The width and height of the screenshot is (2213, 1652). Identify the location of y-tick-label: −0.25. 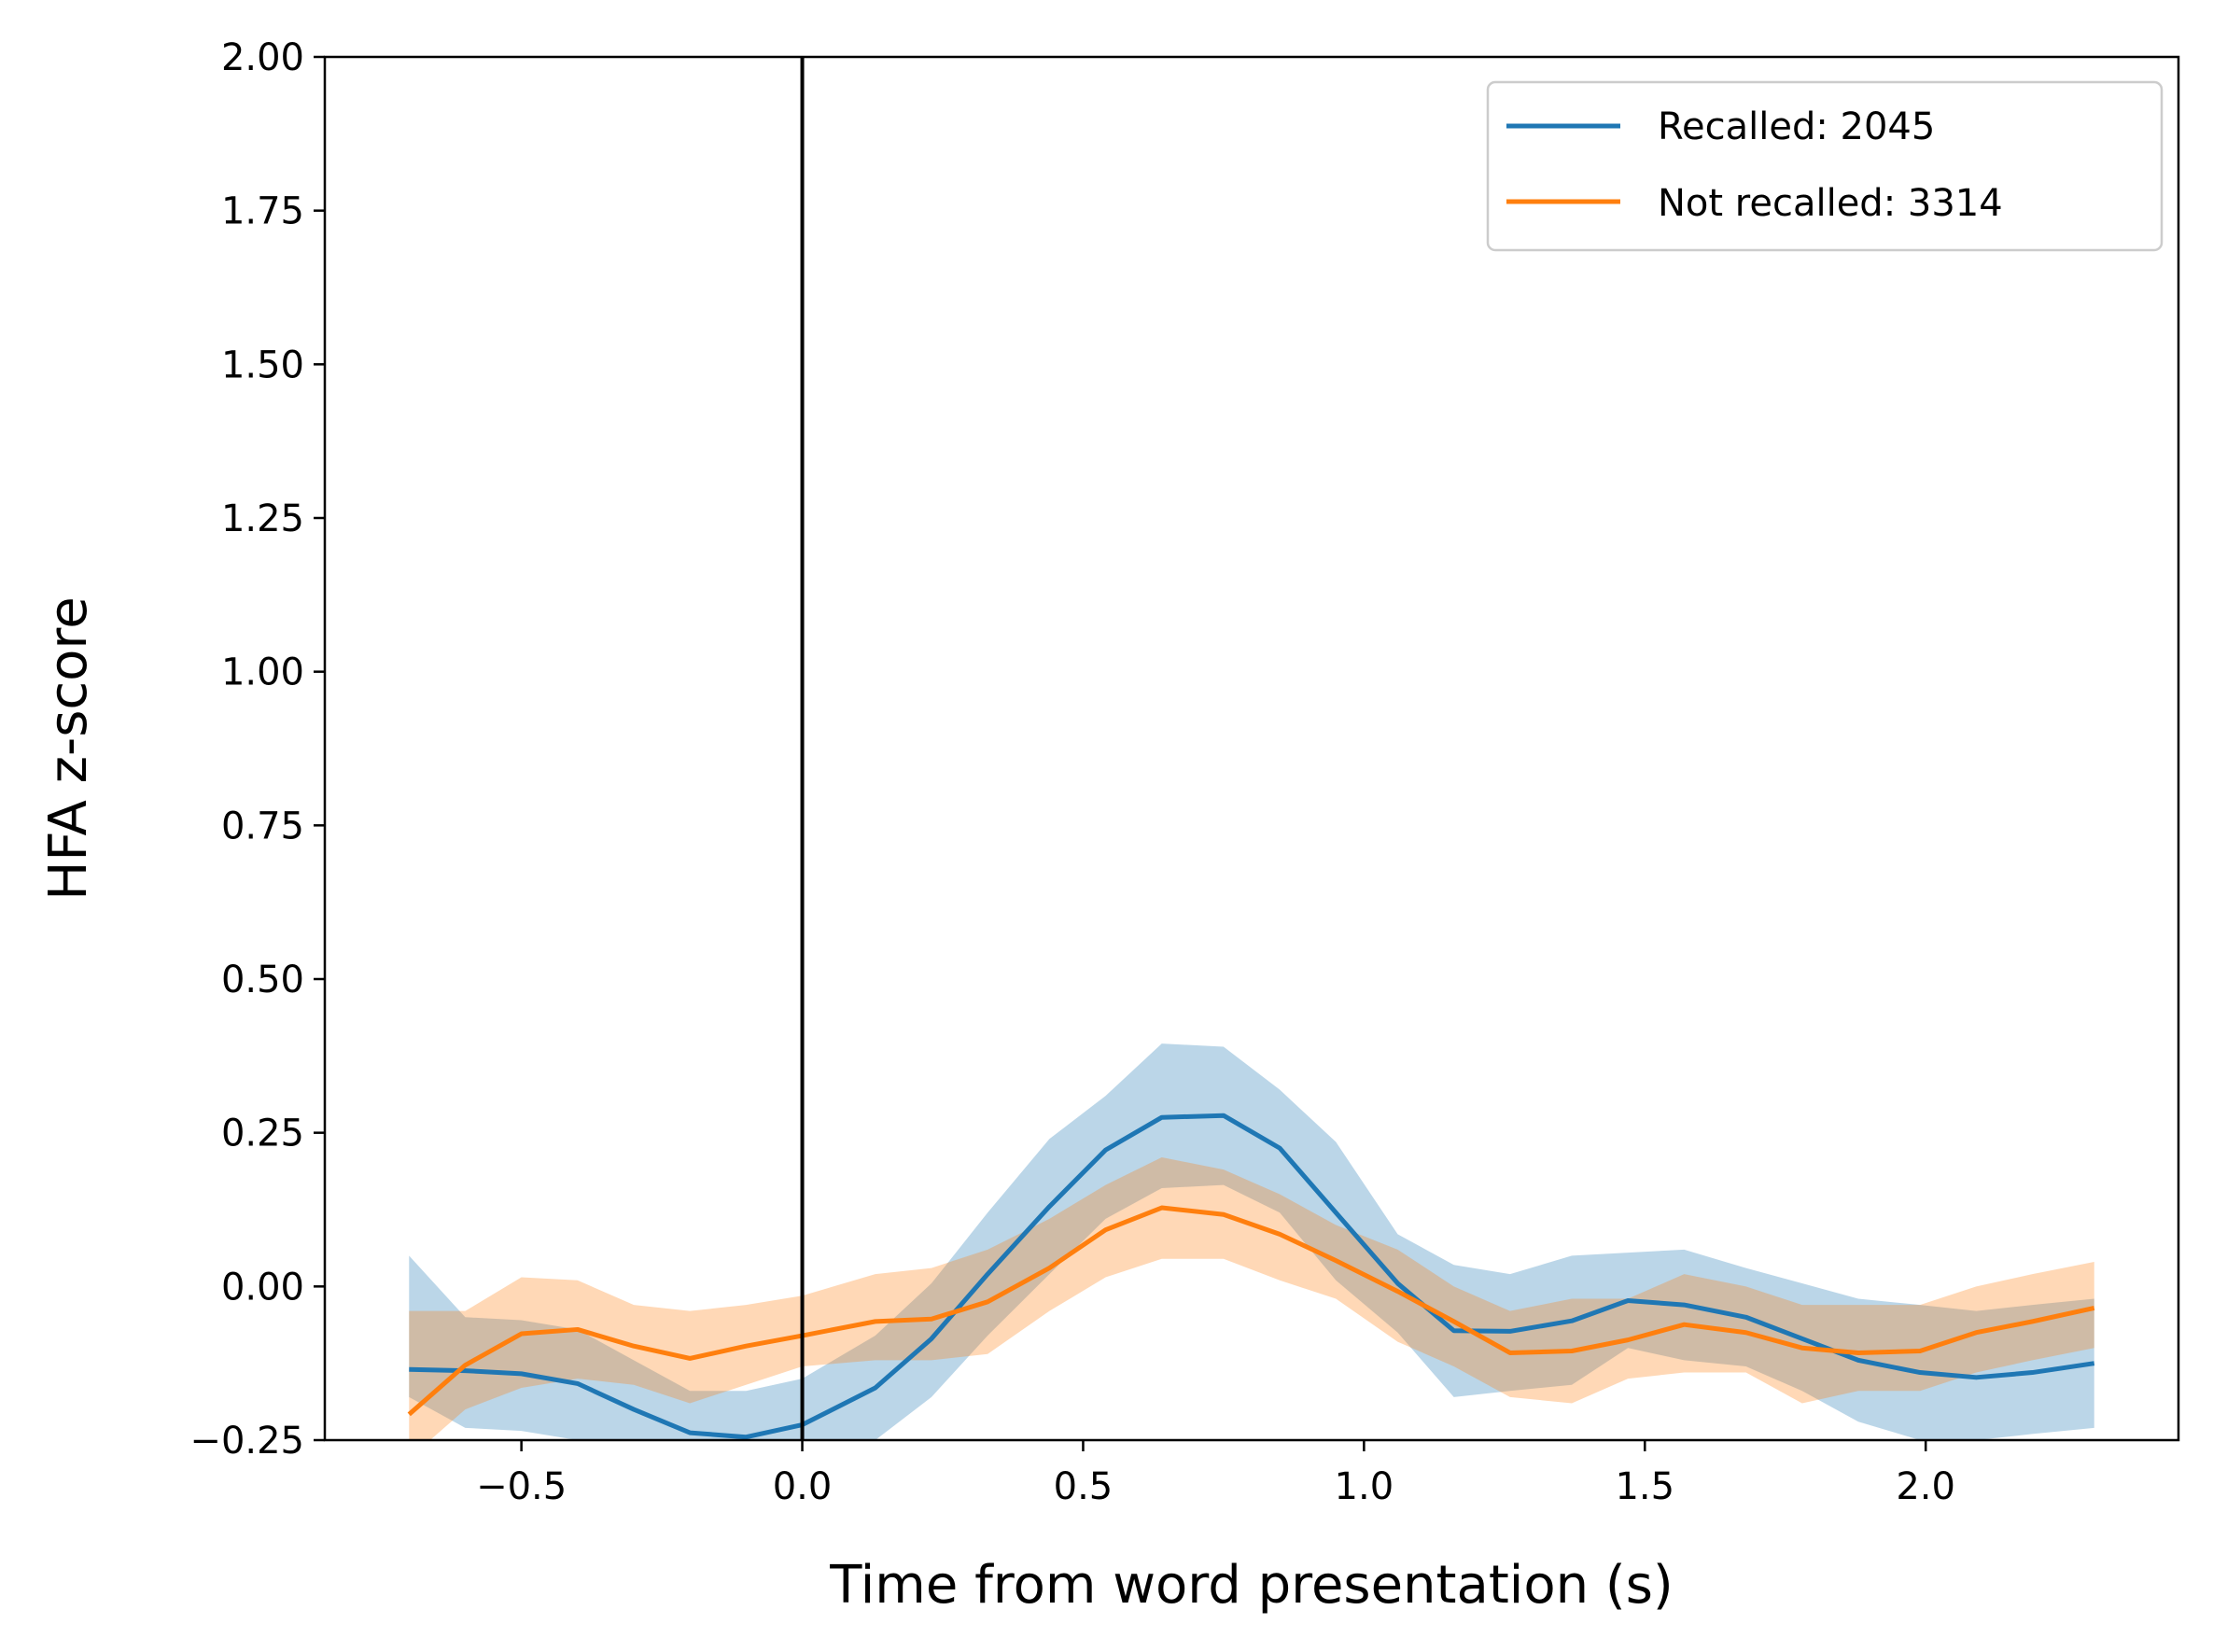
(246, 1441).